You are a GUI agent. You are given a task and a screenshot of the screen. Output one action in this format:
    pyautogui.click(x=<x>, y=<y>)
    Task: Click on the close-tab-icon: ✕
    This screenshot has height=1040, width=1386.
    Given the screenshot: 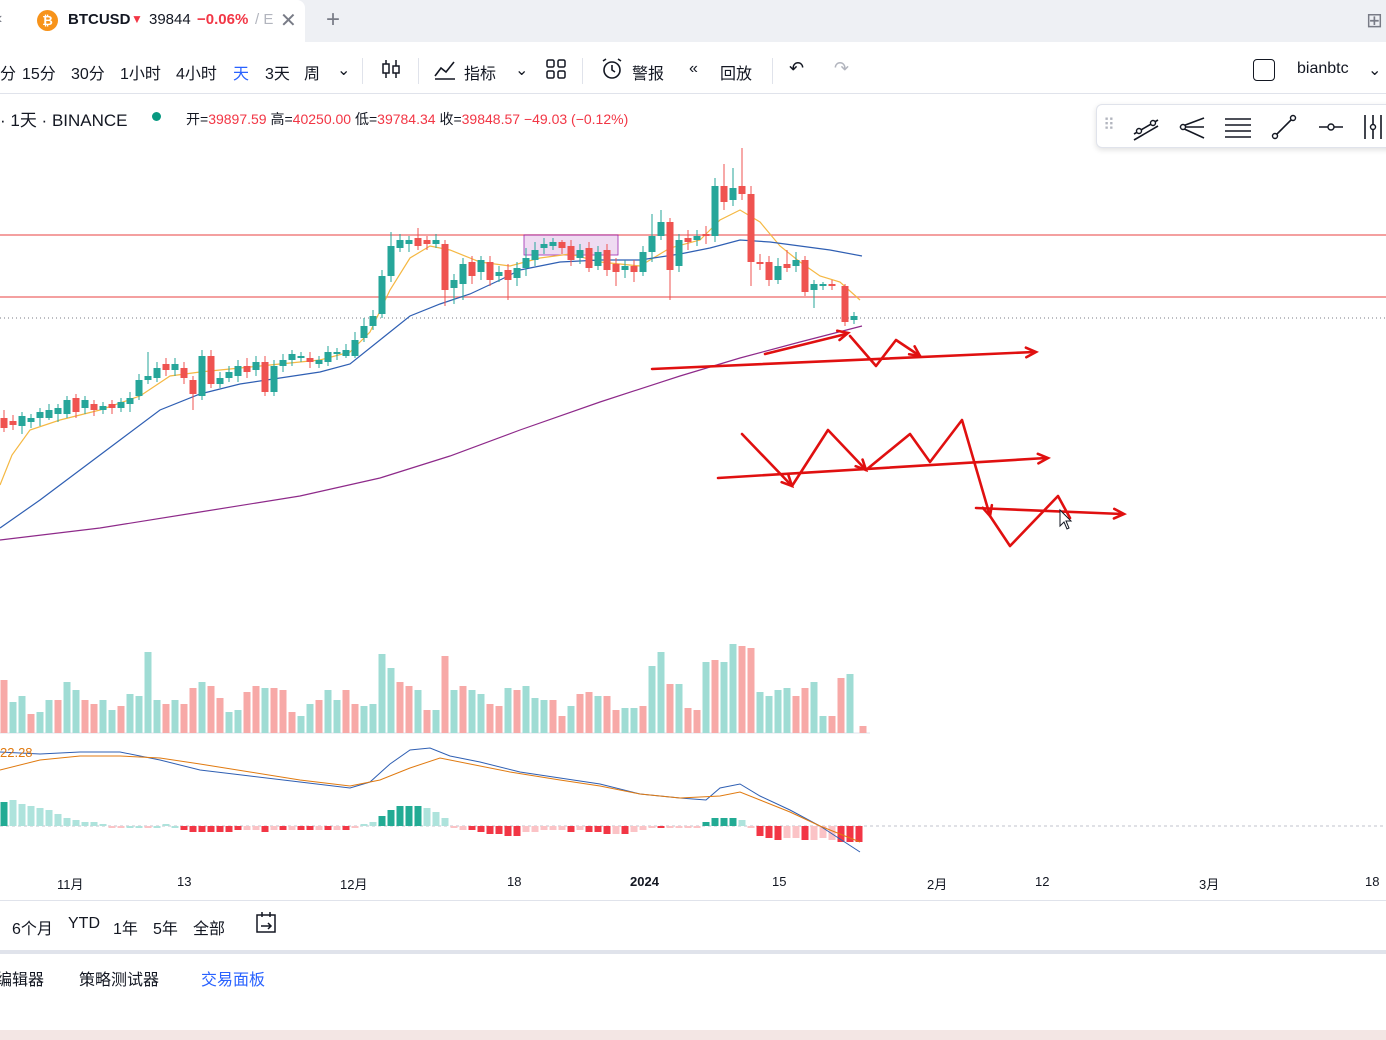 What is the action you would take?
    pyautogui.click(x=288, y=21)
    